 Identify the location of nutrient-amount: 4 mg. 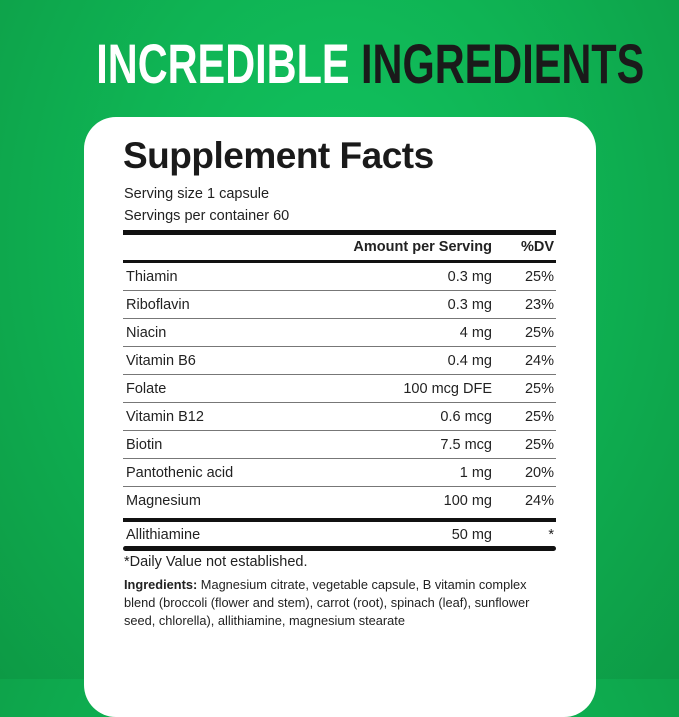
(475, 333).